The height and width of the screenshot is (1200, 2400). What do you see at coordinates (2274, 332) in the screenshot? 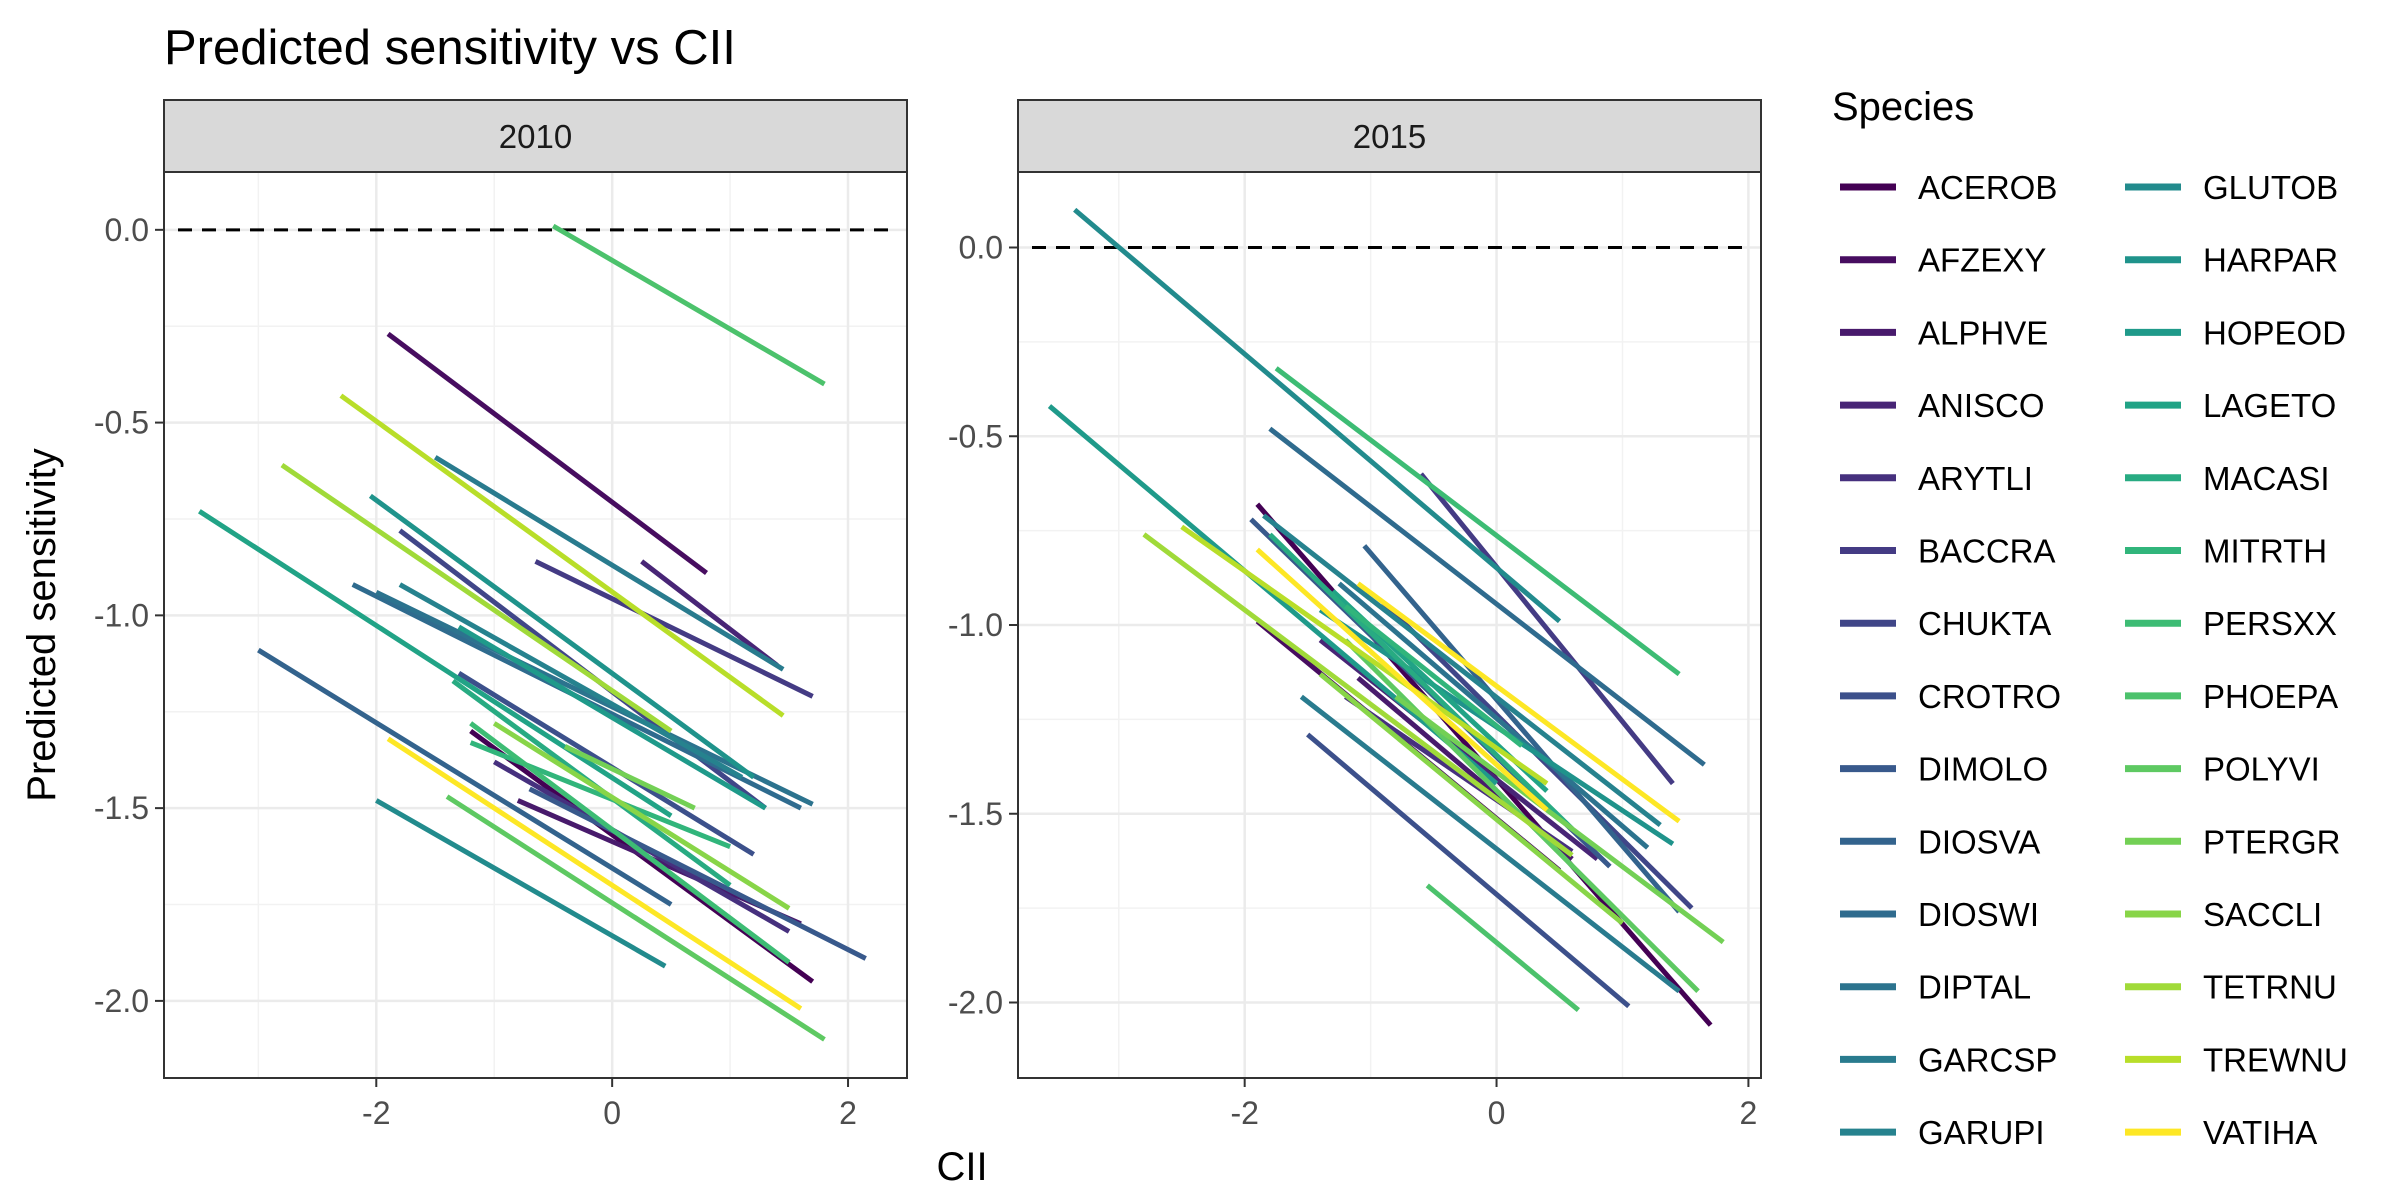
I see `legend-label-hopeod: HOPEOD` at bounding box center [2274, 332].